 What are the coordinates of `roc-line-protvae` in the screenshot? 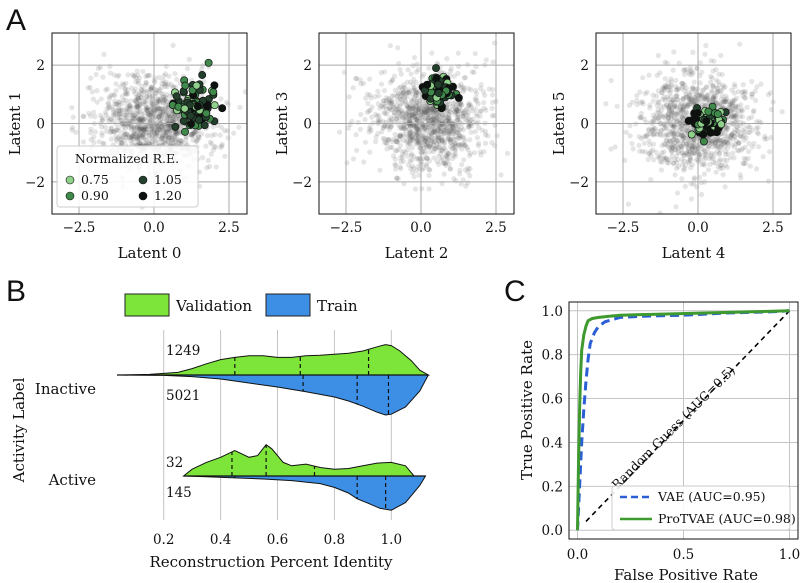 It's located at (683, 420).